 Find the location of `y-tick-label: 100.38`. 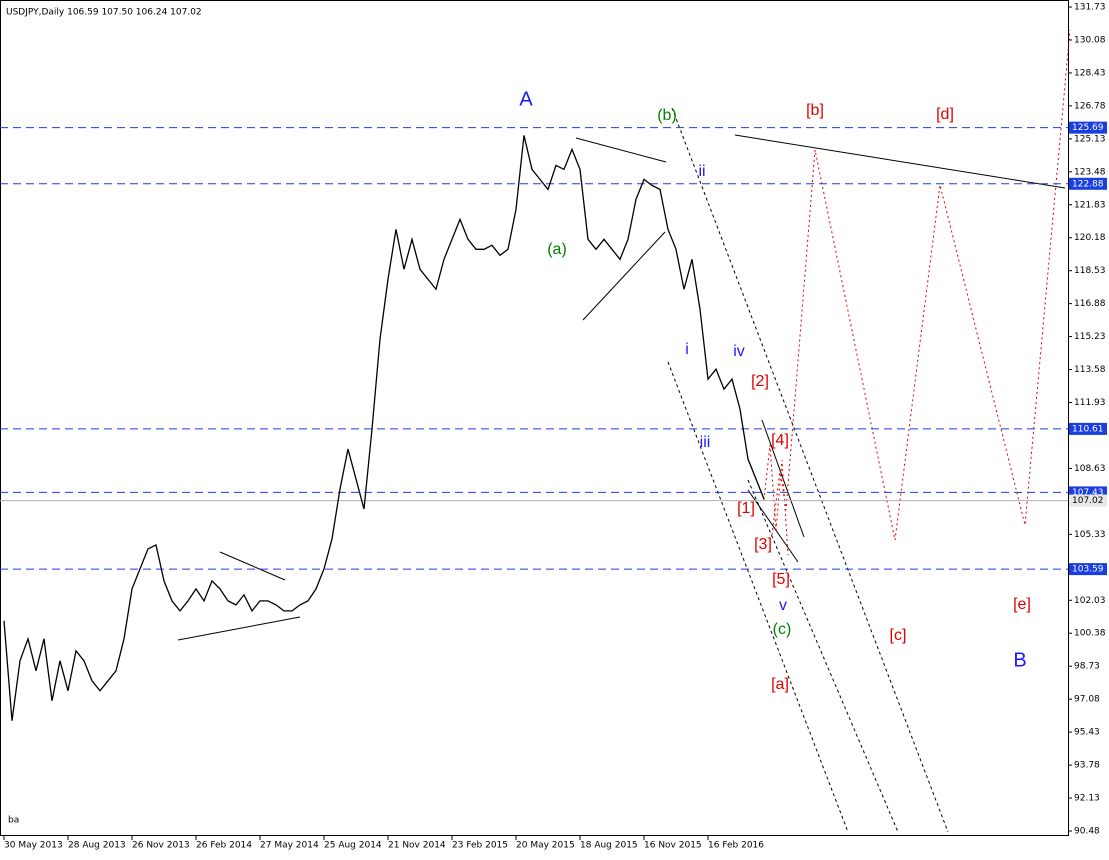

y-tick-label: 100.38 is located at coordinates (1090, 634).